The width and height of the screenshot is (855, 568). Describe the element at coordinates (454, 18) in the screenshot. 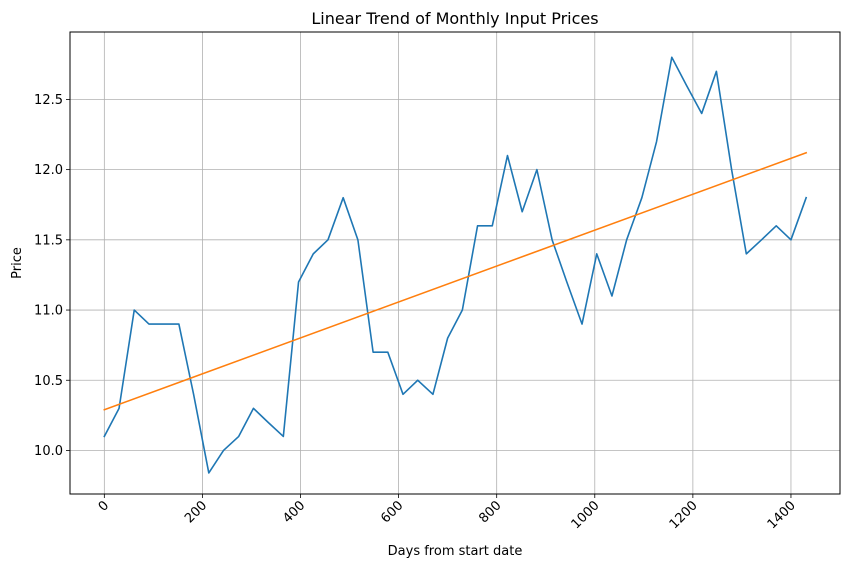

I see `chart-title: Linear Trend of Monthly Input Prices` at that location.